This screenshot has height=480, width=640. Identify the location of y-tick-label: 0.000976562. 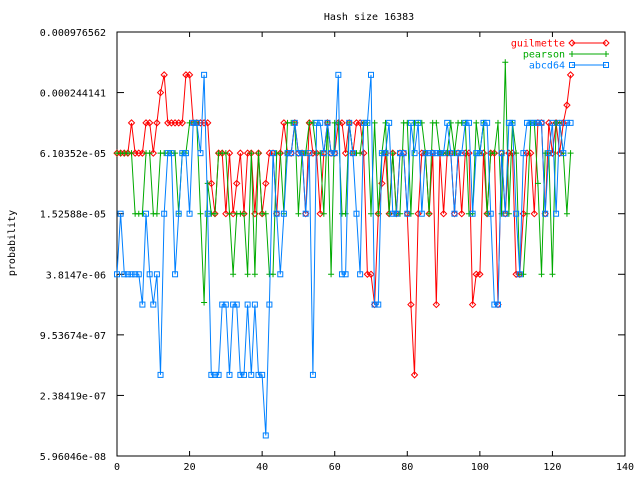
(73, 33).